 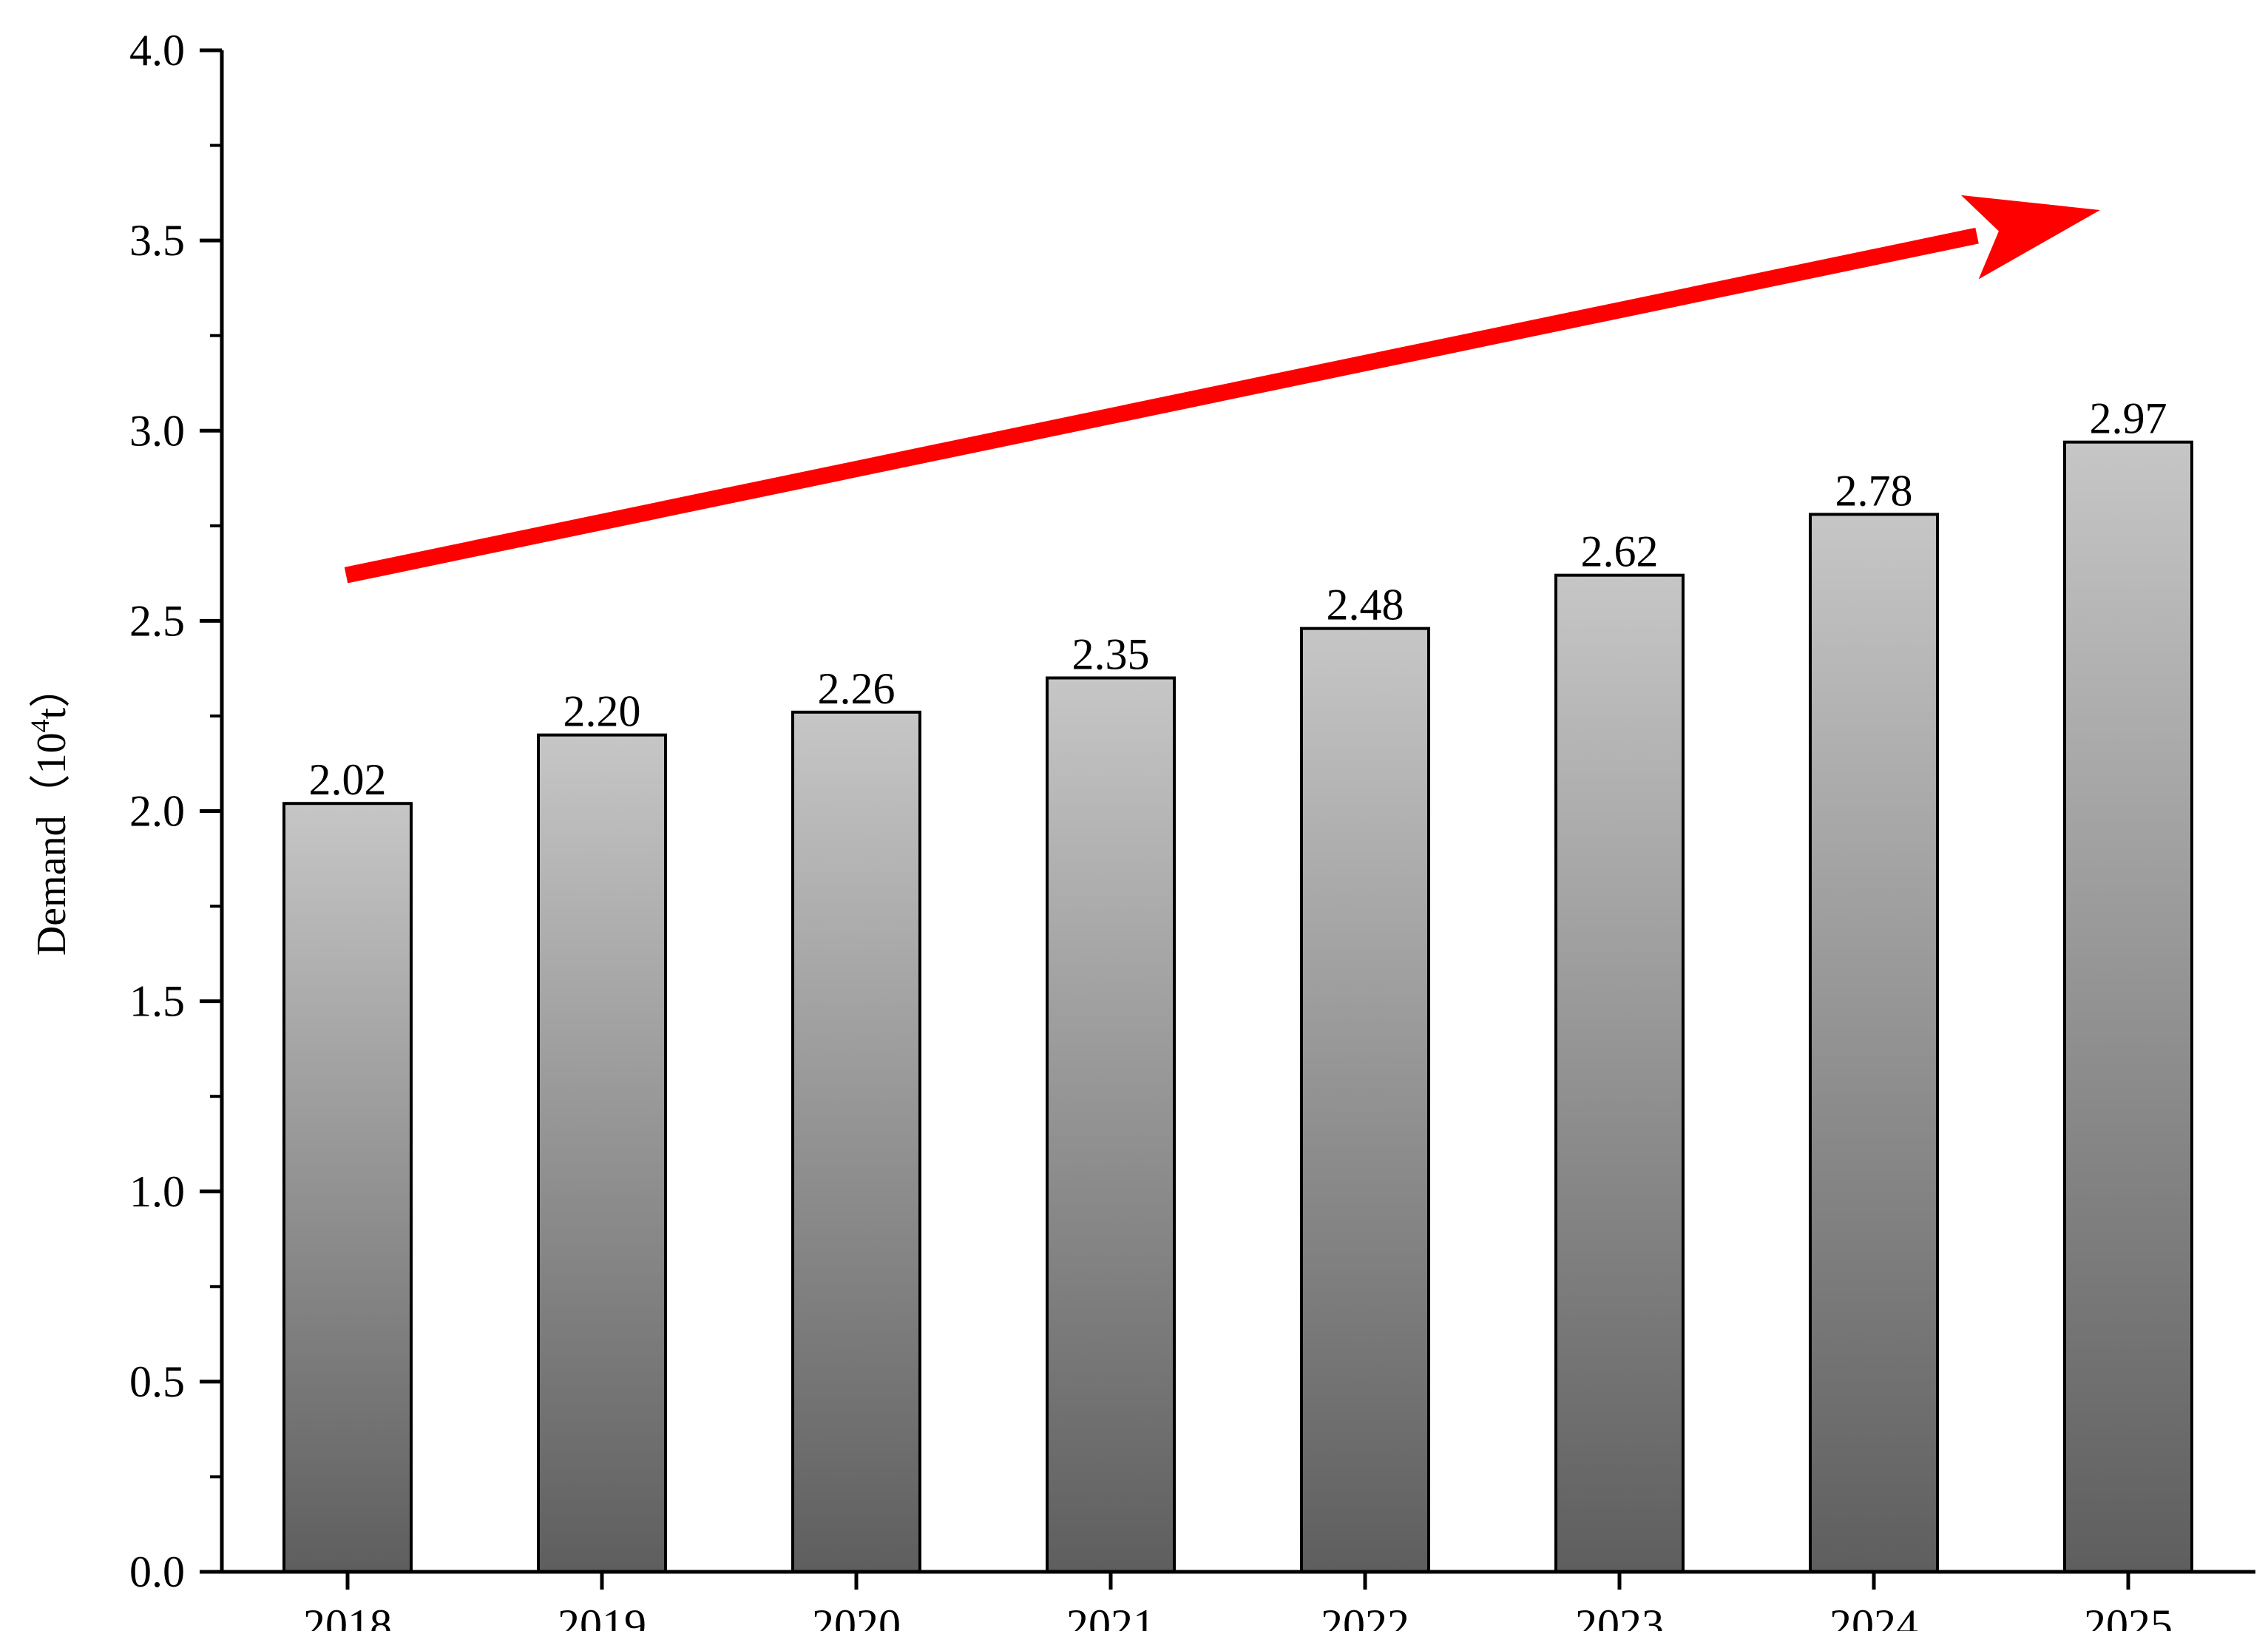 I want to click on x-tick-label-2020: 2020, so click(x=857, y=1616).